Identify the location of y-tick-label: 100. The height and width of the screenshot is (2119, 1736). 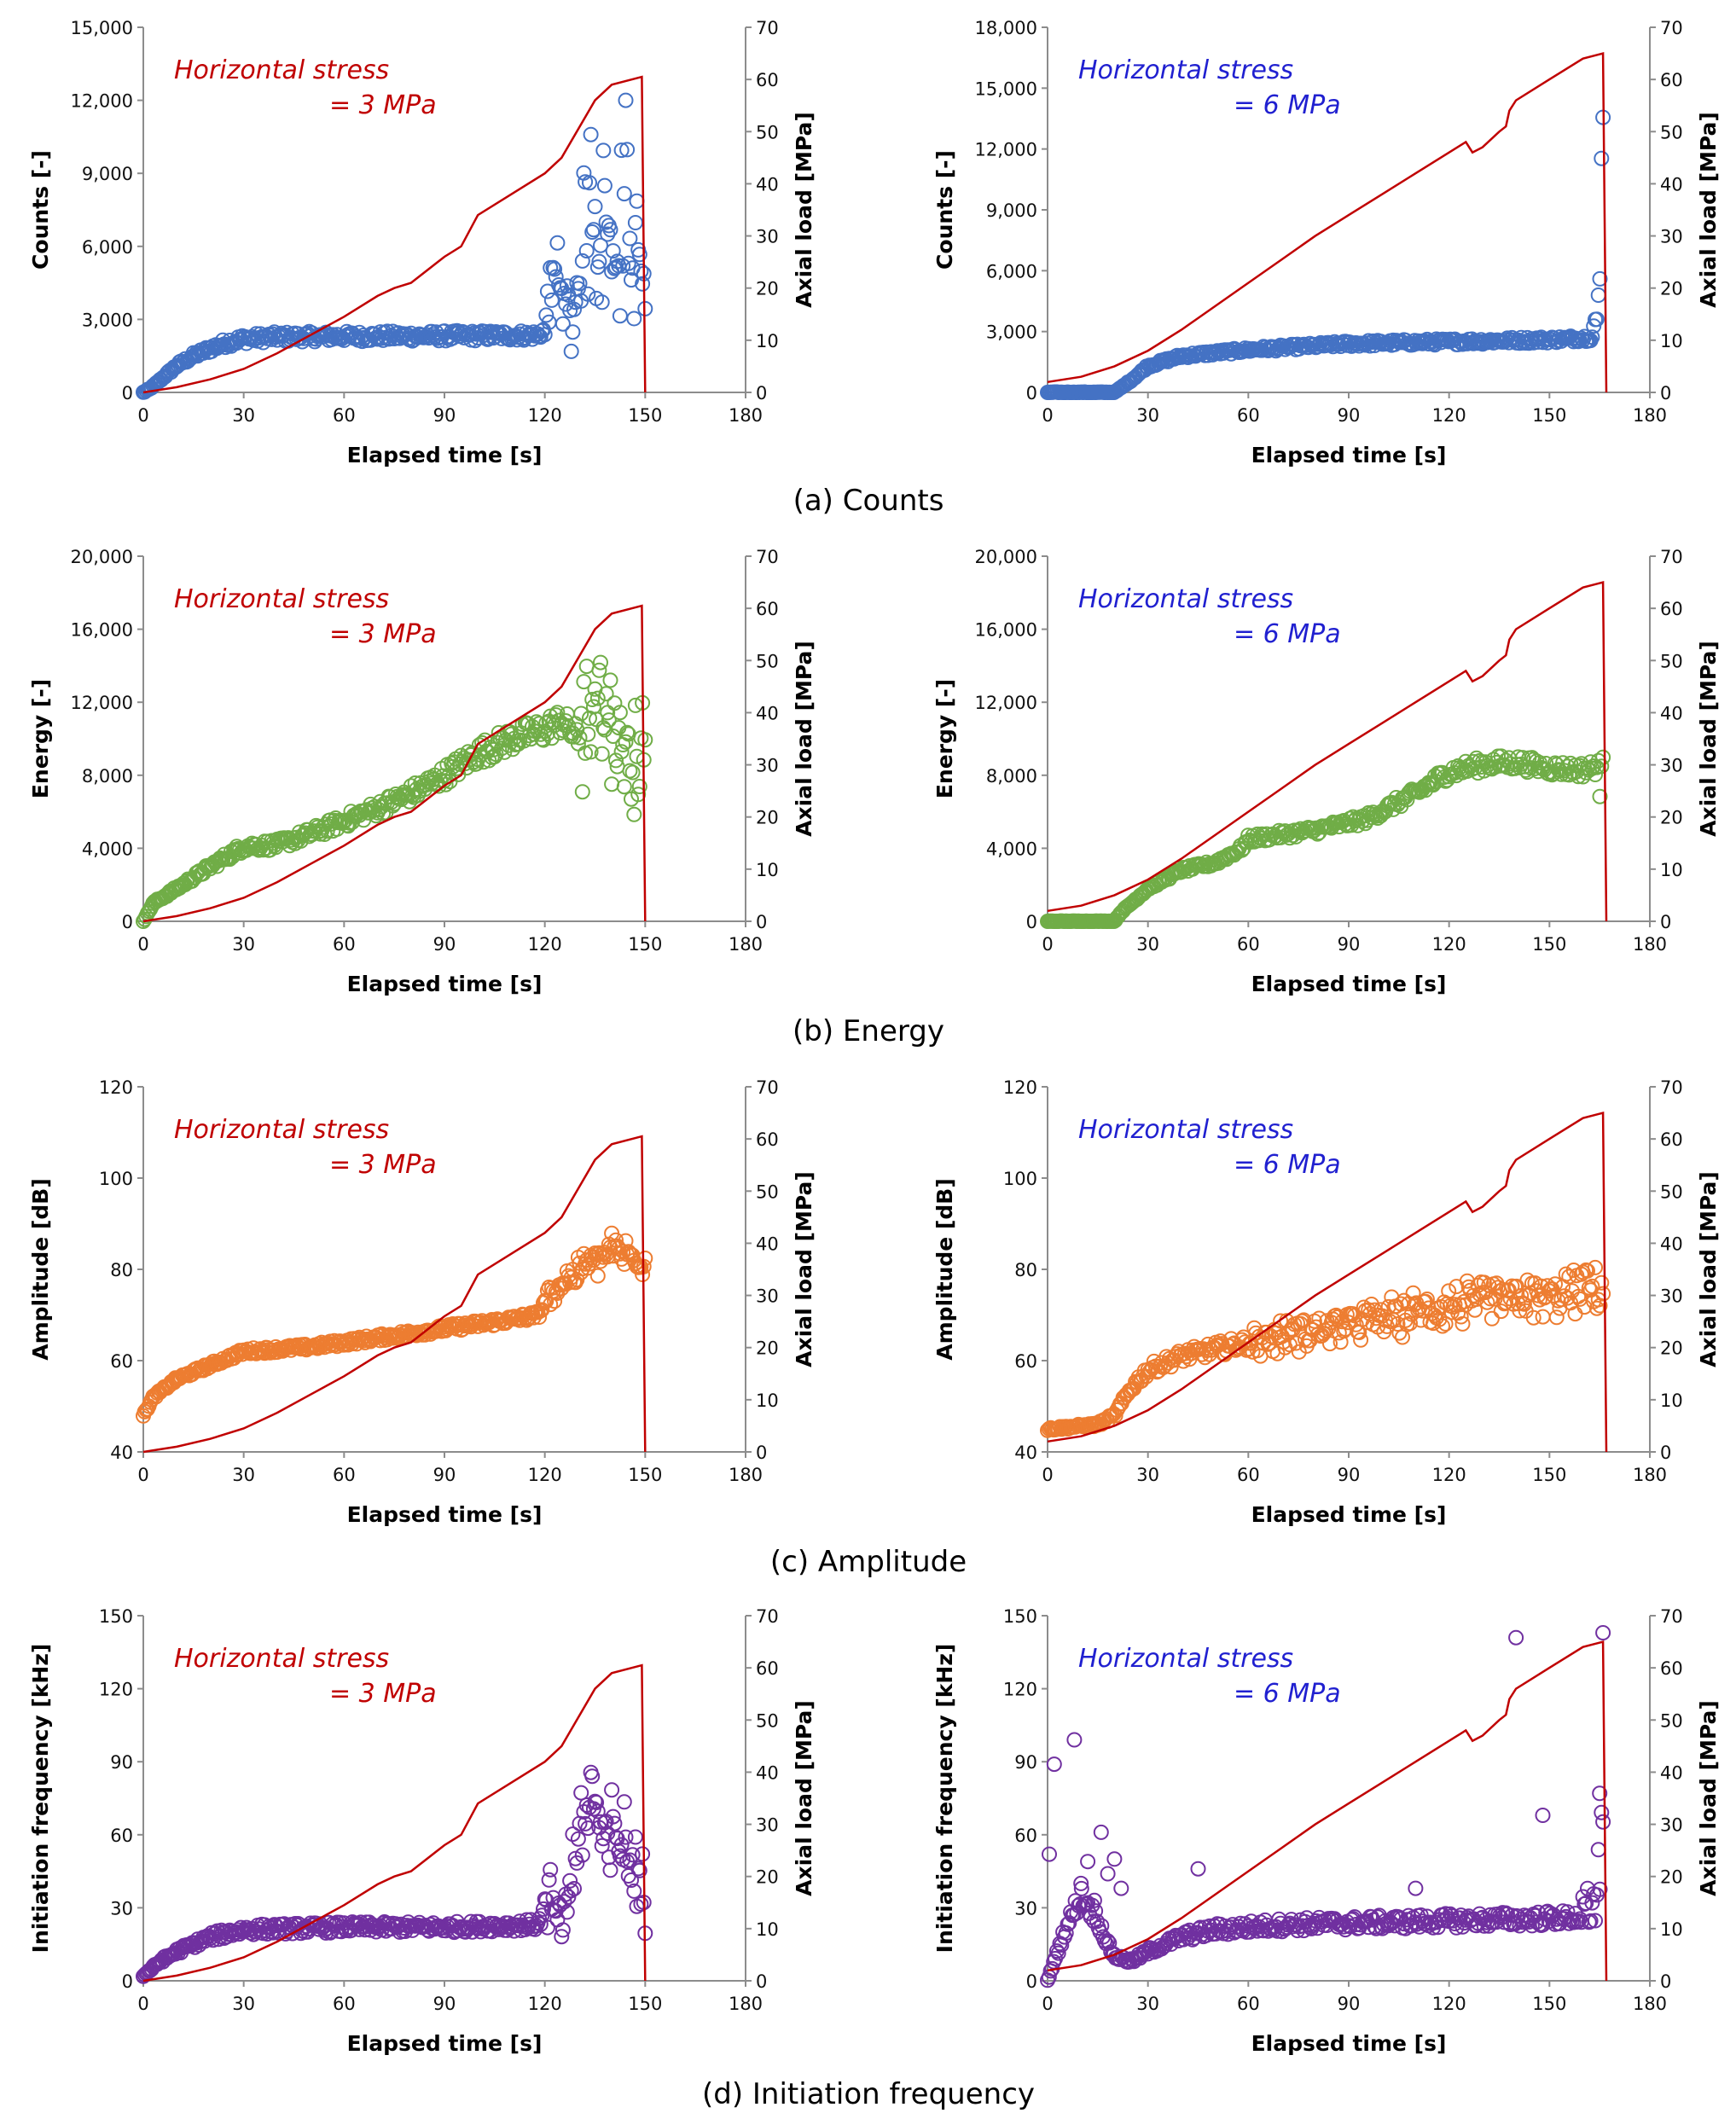
(116, 1179).